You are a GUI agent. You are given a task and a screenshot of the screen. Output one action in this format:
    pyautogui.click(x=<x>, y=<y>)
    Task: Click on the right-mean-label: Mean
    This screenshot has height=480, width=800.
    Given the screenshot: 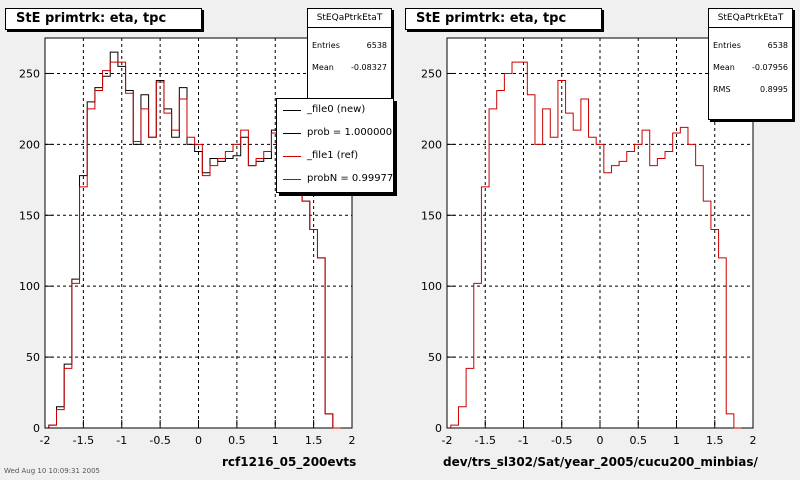 What is the action you would take?
    pyautogui.click(x=724, y=67)
    